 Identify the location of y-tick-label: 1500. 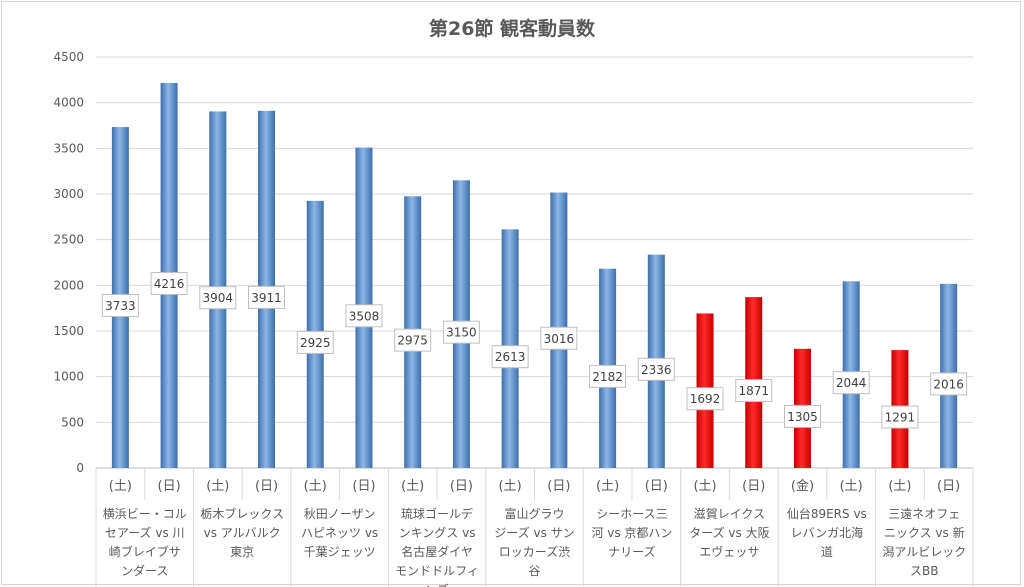
(68, 331).